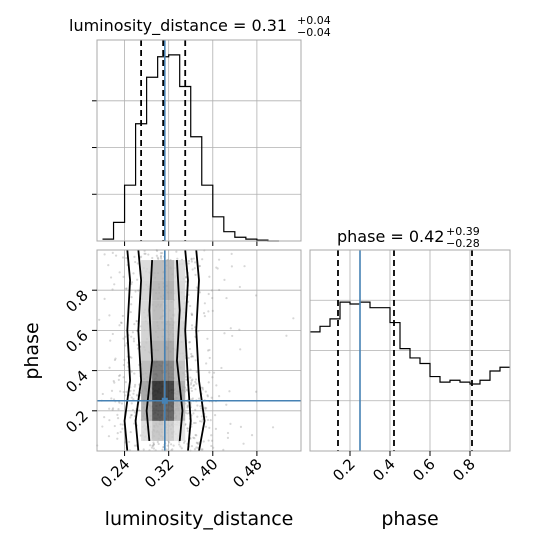  Describe the element at coordinates (314, 20) in the screenshot. I see `title-sup: +0.04` at that location.